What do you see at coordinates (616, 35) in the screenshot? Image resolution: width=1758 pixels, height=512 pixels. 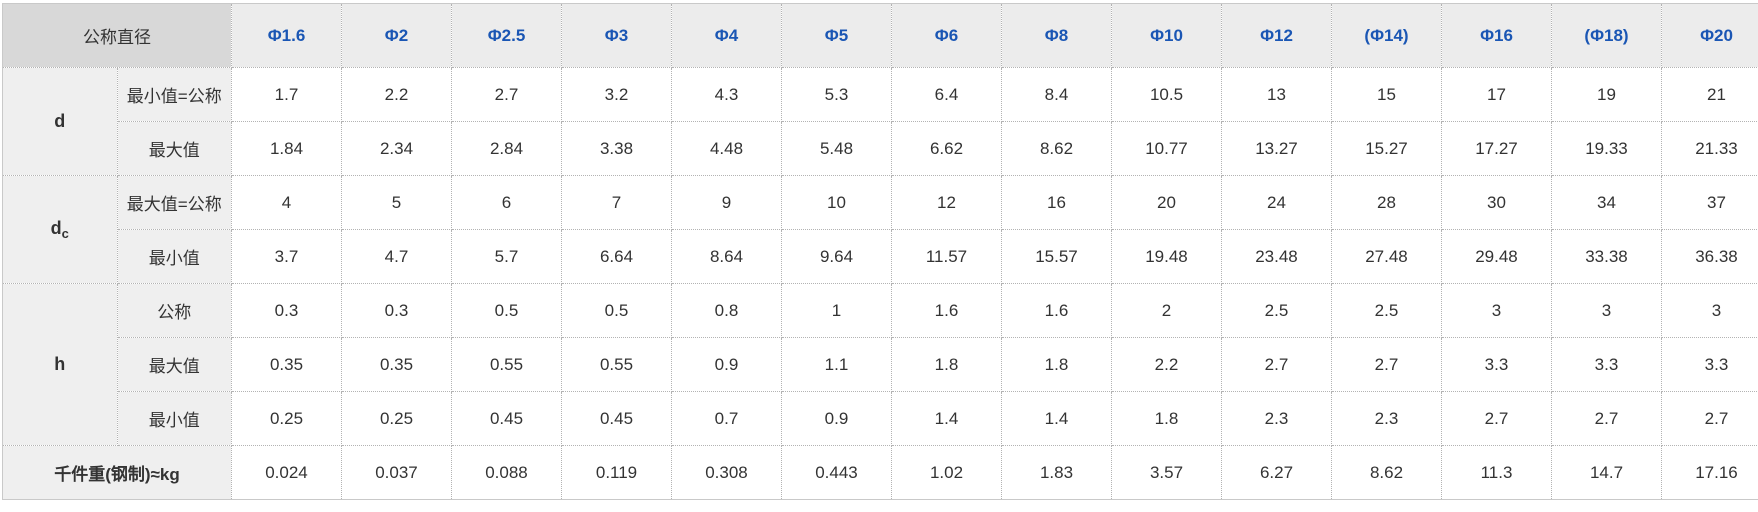 I see `column-header: Φ3` at bounding box center [616, 35].